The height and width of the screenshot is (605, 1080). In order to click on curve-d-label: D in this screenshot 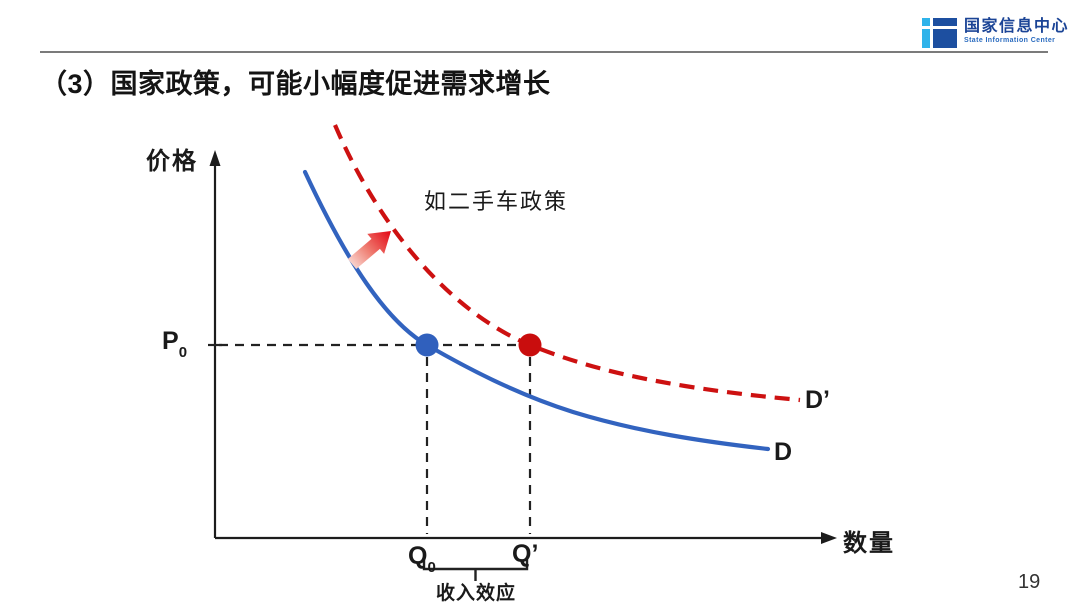, I will do `click(783, 452)`.